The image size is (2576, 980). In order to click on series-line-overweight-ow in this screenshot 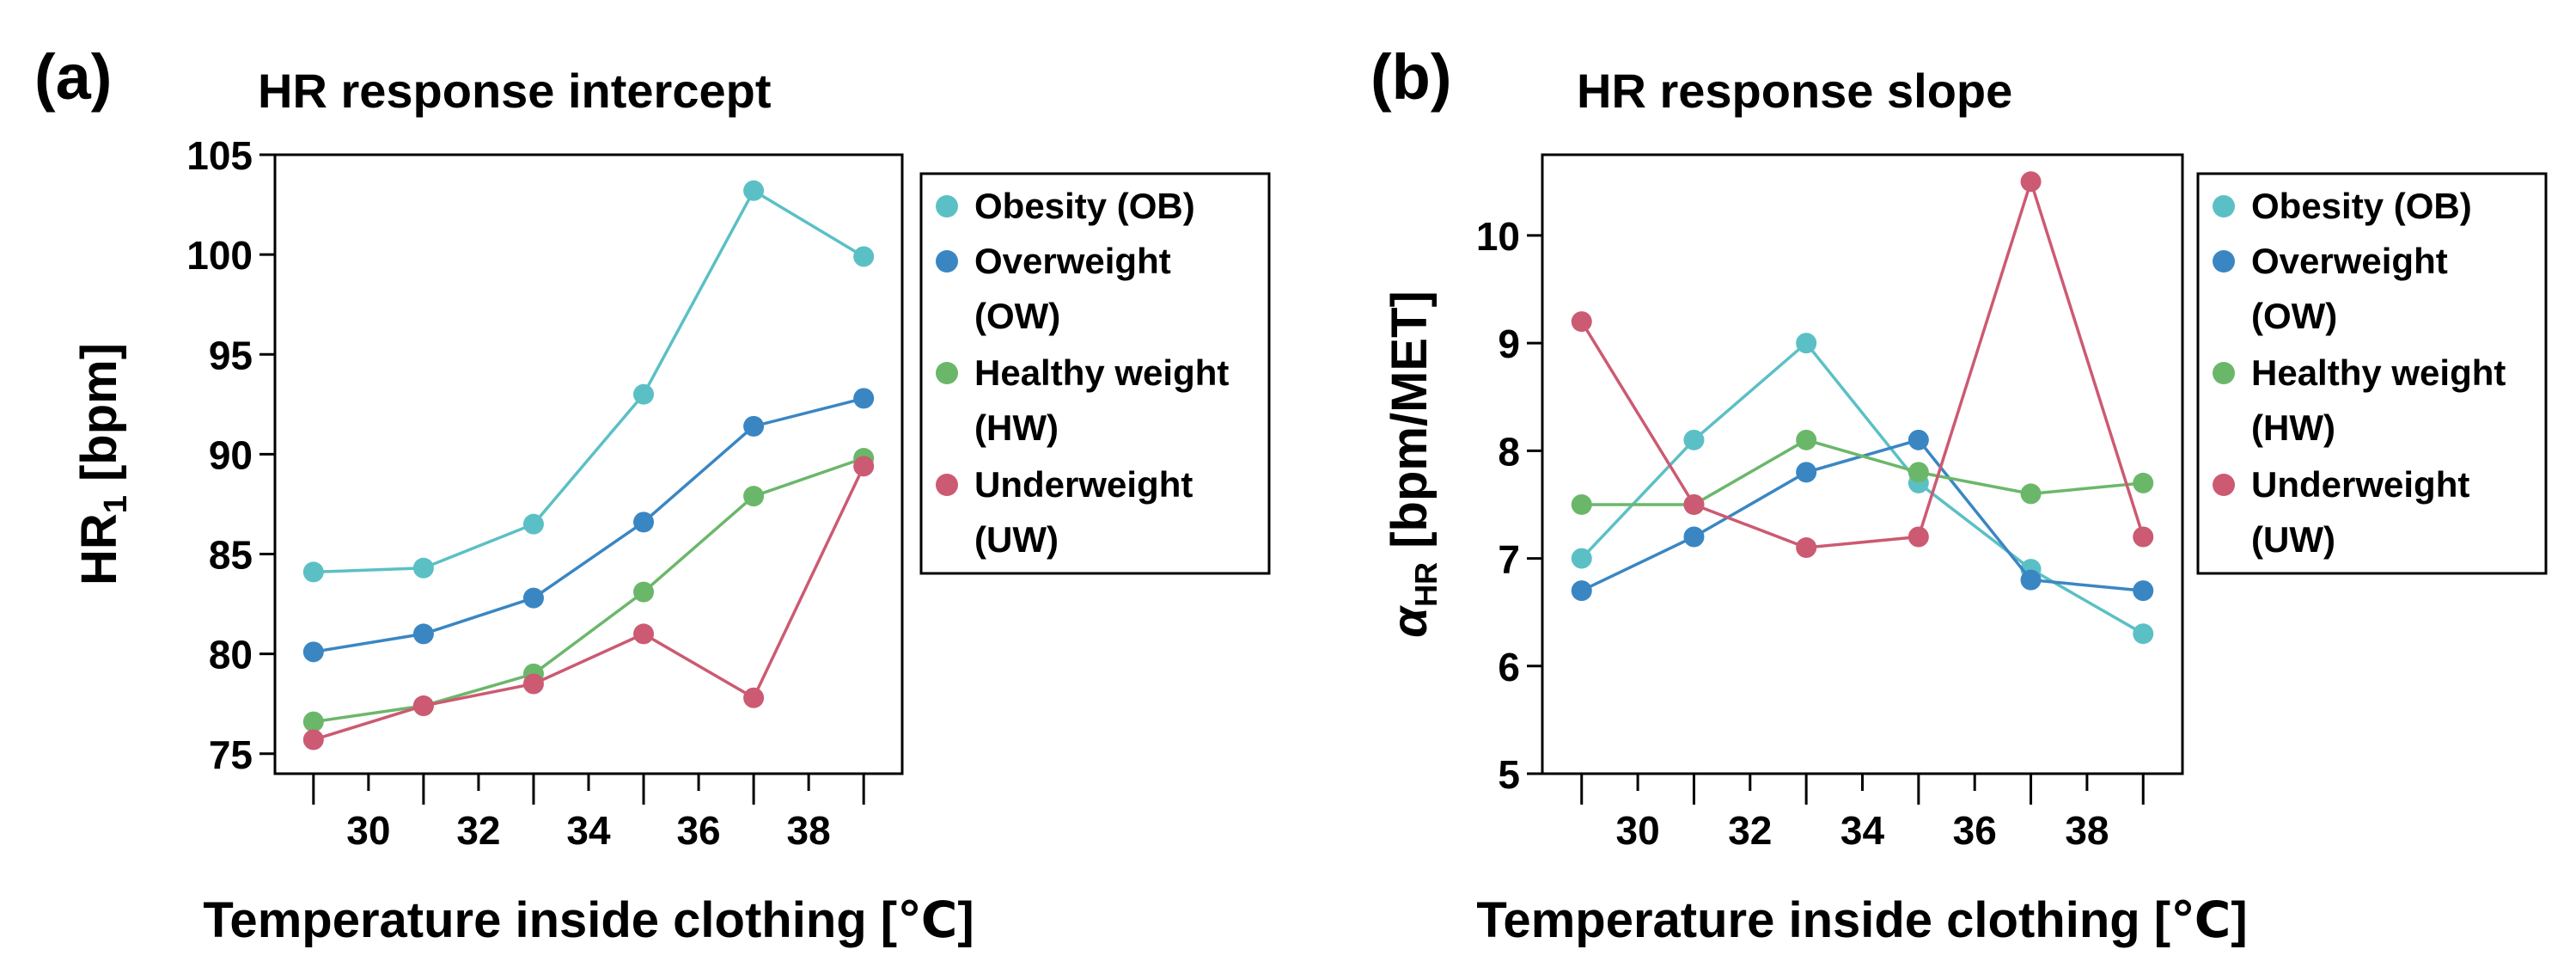, I will do `click(1862, 515)`.